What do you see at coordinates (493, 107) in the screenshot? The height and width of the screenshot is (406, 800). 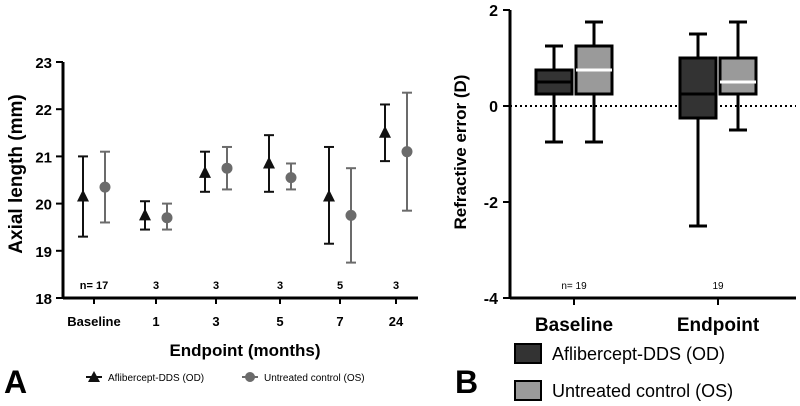 I see `b-ytick-label: 0` at bounding box center [493, 107].